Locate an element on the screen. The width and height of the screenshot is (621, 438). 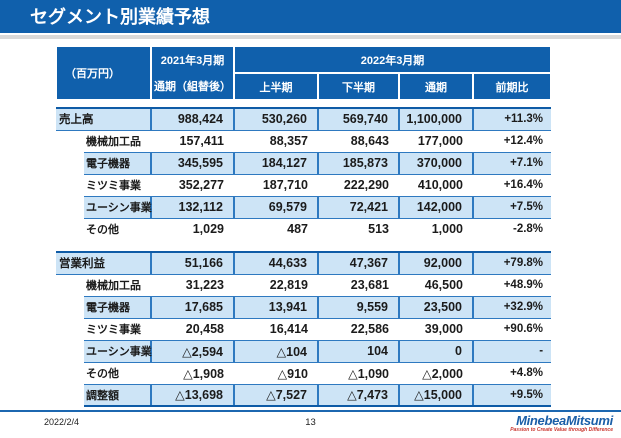
cell-value: 16,414 is located at coordinates (276, 329).